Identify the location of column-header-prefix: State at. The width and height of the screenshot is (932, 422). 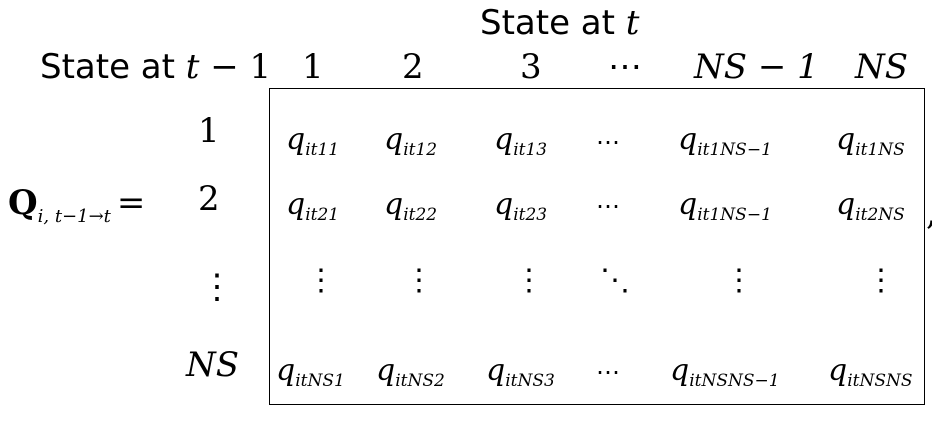
(553, 23).